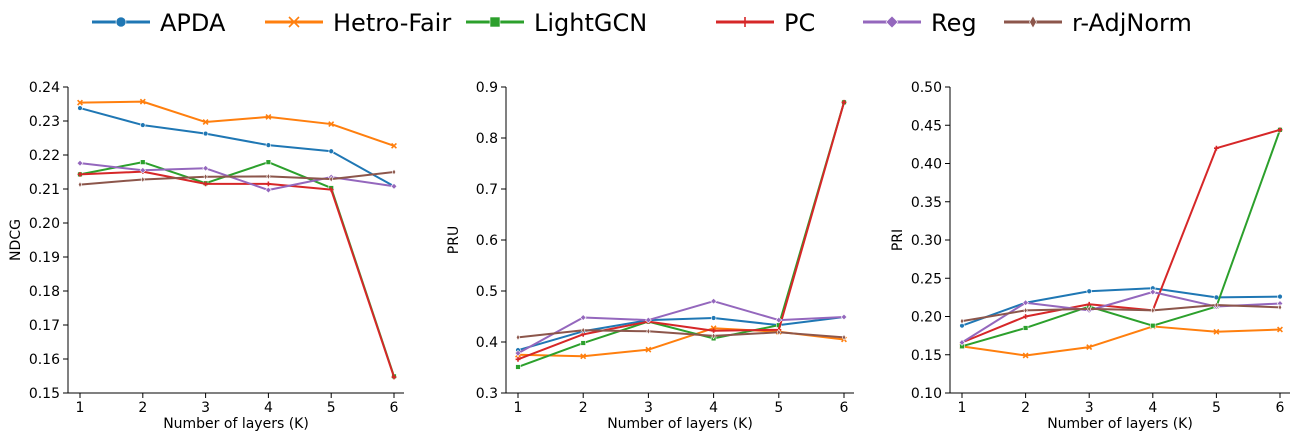 This screenshot has width=1293, height=432. Describe the element at coordinates (454, 240) in the screenshot. I see `y-axis-label: PRU` at that location.